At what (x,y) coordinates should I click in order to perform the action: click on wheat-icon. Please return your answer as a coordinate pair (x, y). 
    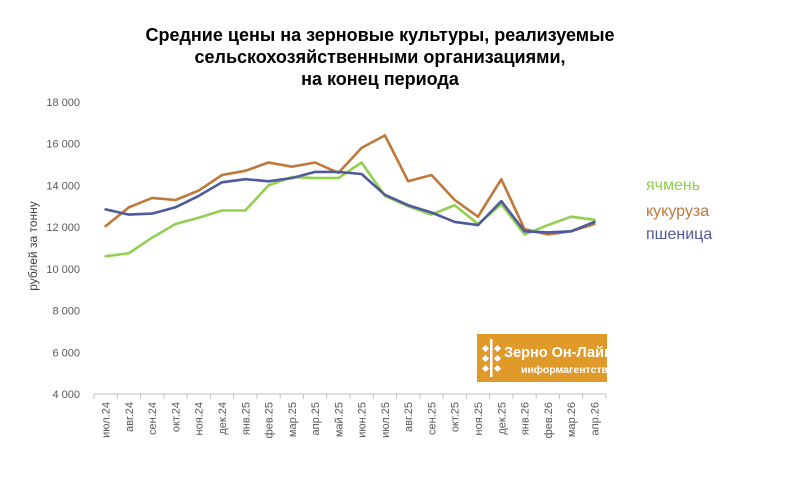
    Looking at the image, I should click on (491, 358).